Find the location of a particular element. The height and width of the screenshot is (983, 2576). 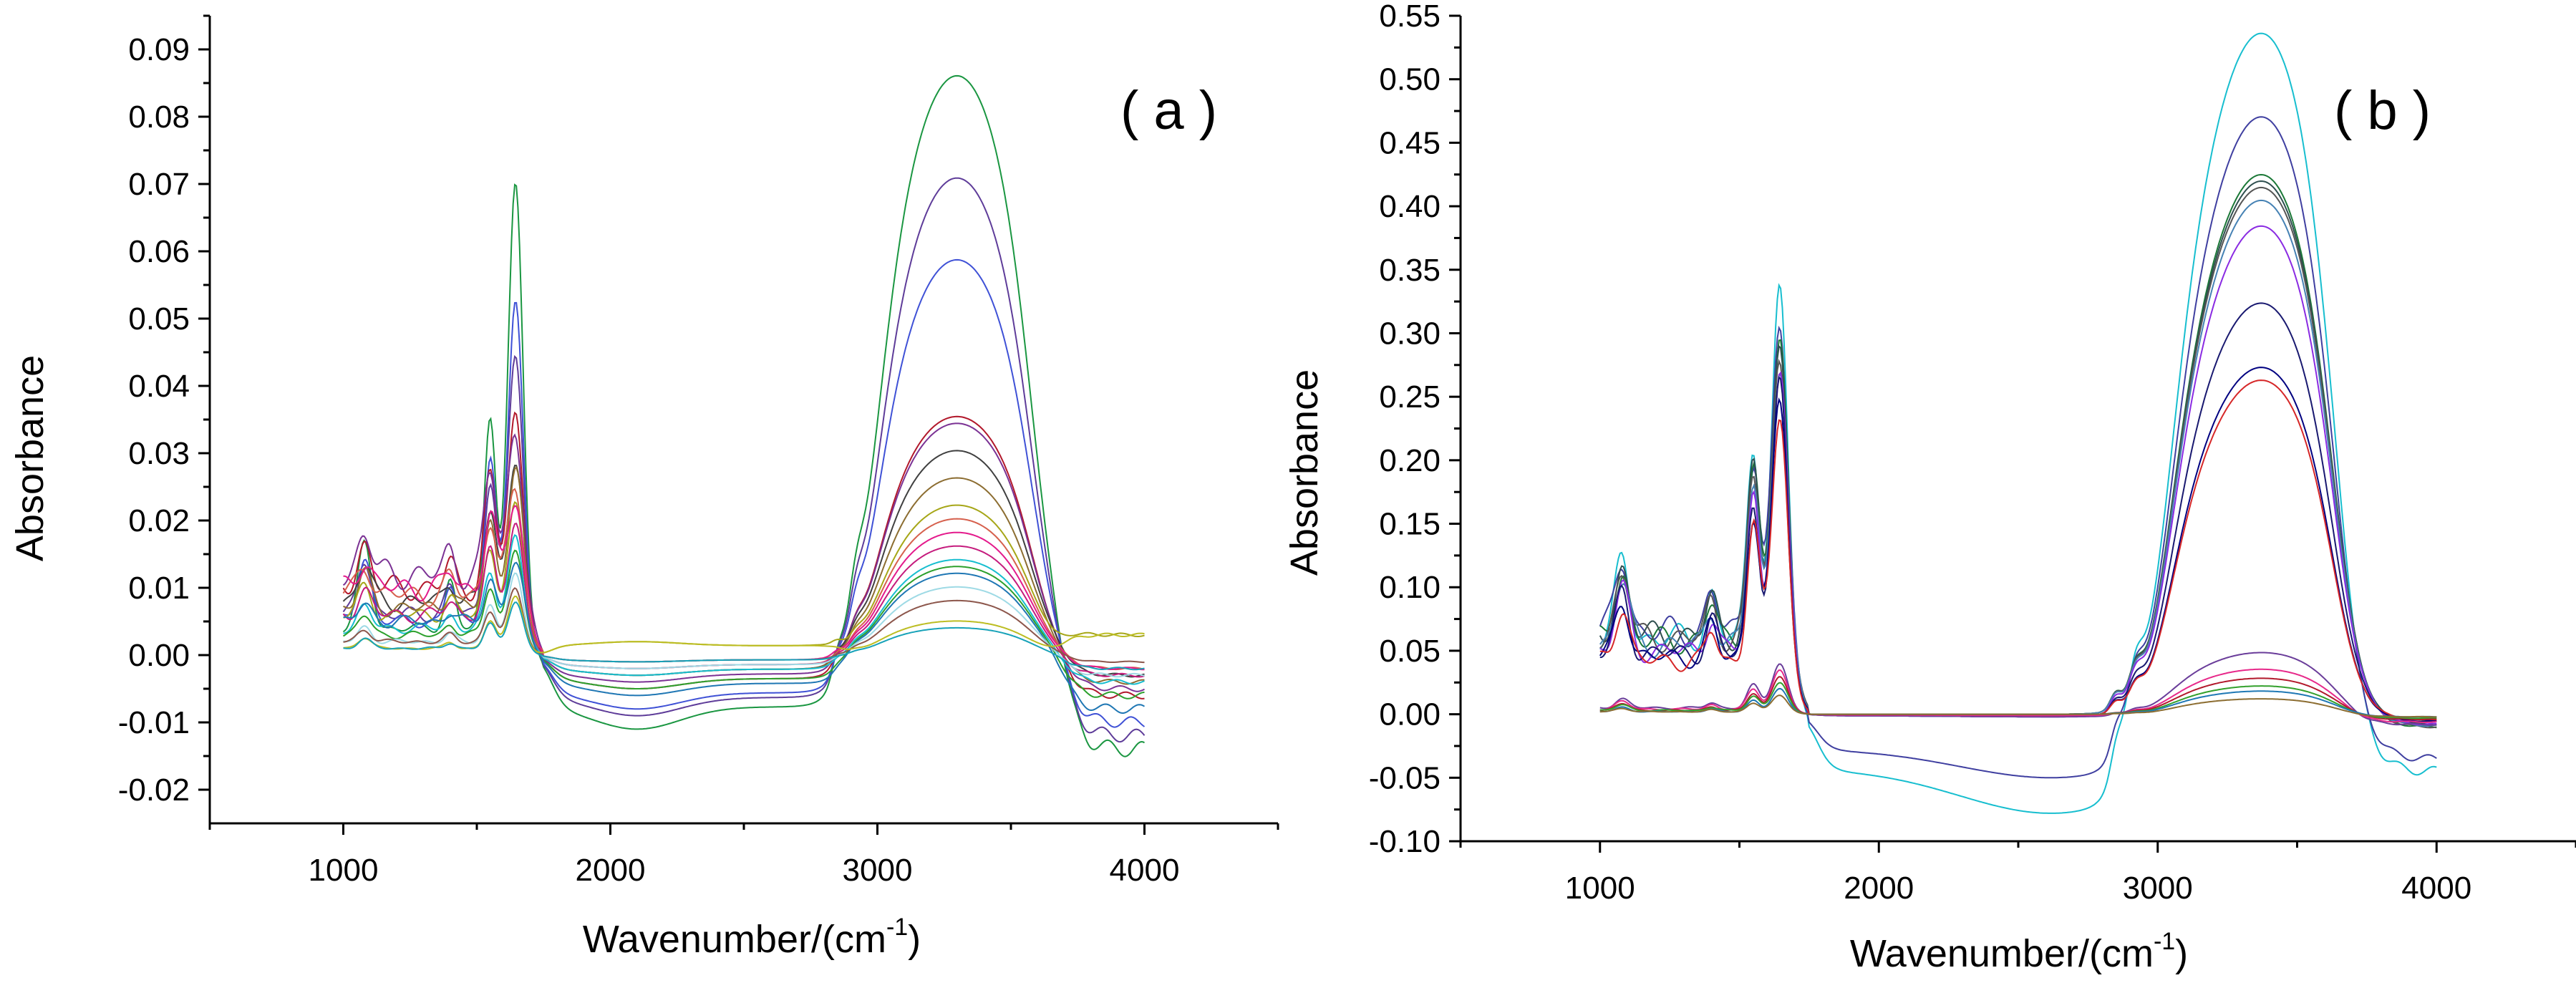

panel-a-x-tick-label: 2000 is located at coordinates (611, 870).